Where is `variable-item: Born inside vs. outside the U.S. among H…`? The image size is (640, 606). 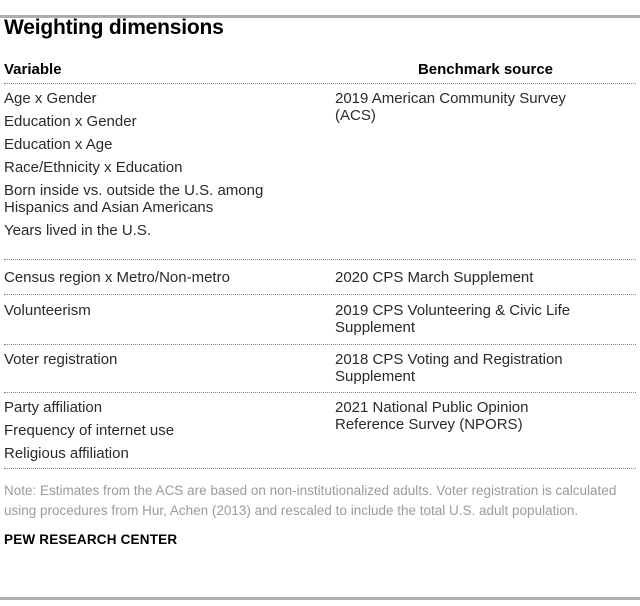 variable-item: Born inside vs. outside the U.S. among H… is located at coordinates (134, 199).